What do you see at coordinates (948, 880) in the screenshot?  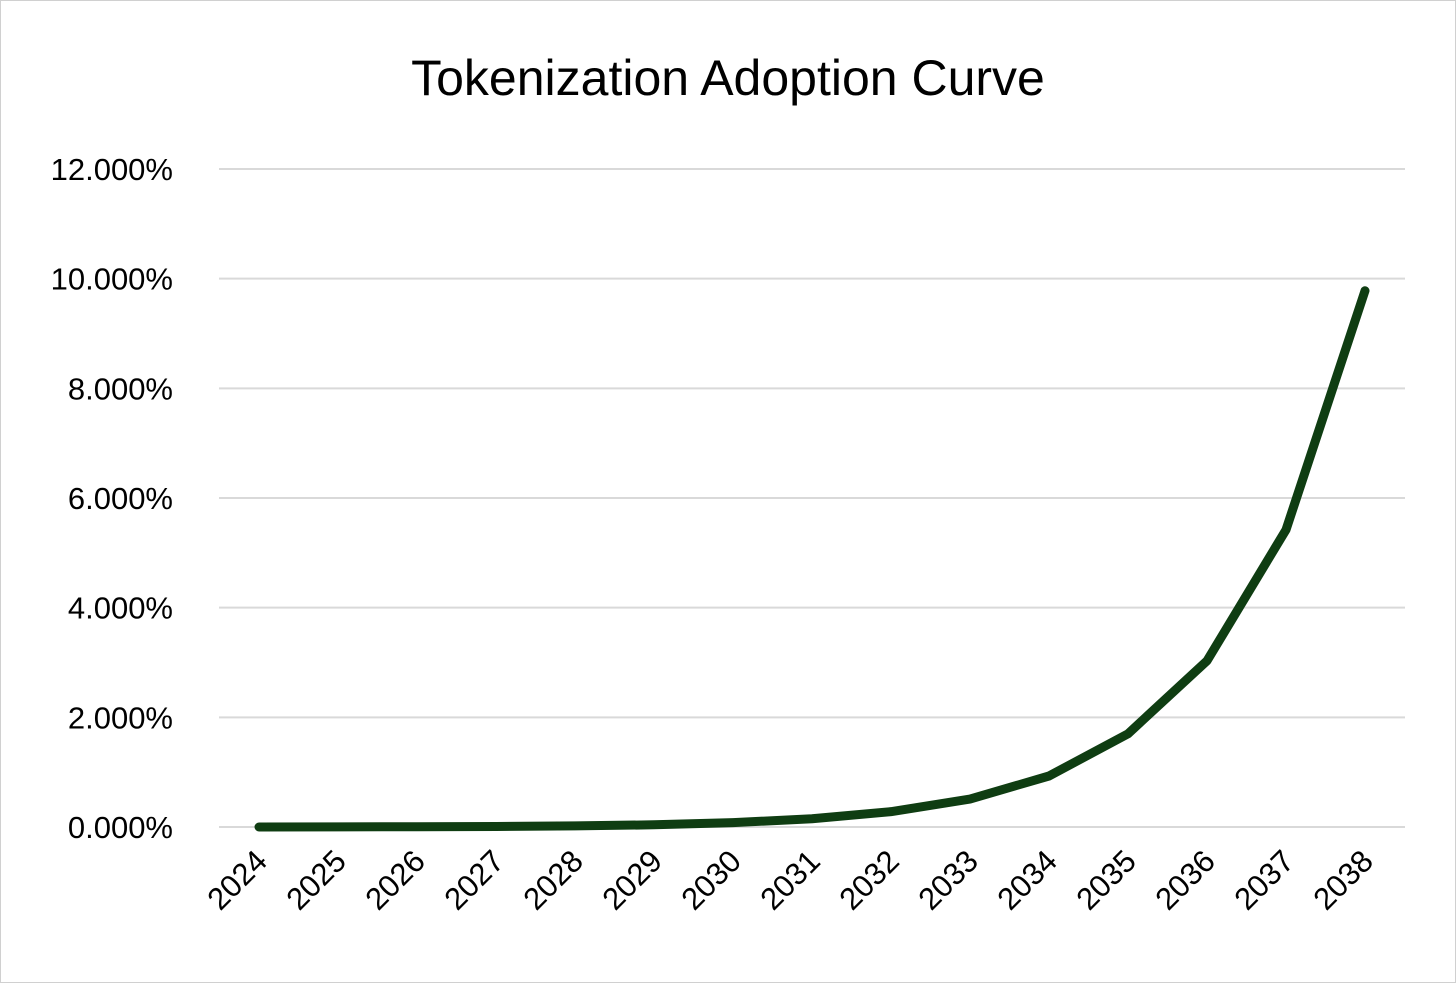 I see `x-tick-label: 2033` at bounding box center [948, 880].